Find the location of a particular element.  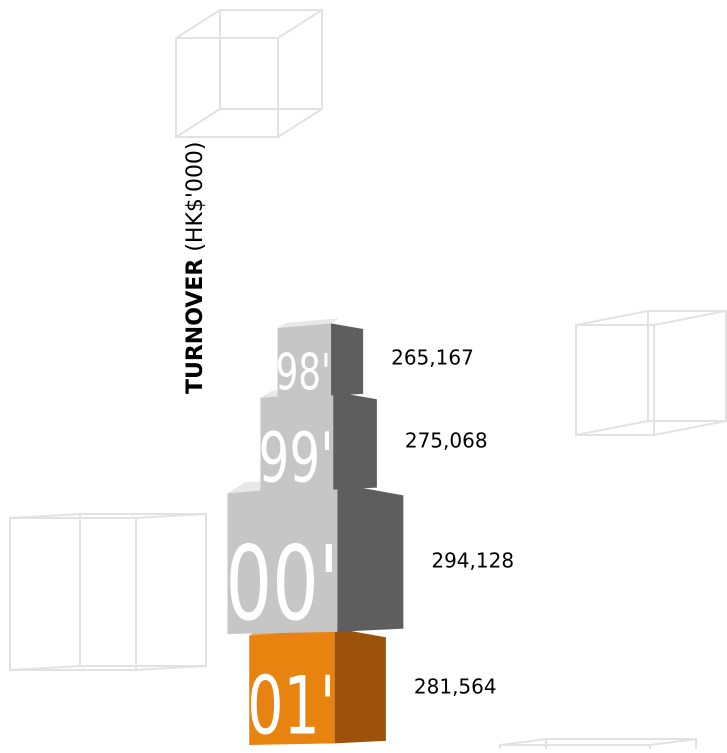

year-label-0: 98' is located at coordinates (303, 371).